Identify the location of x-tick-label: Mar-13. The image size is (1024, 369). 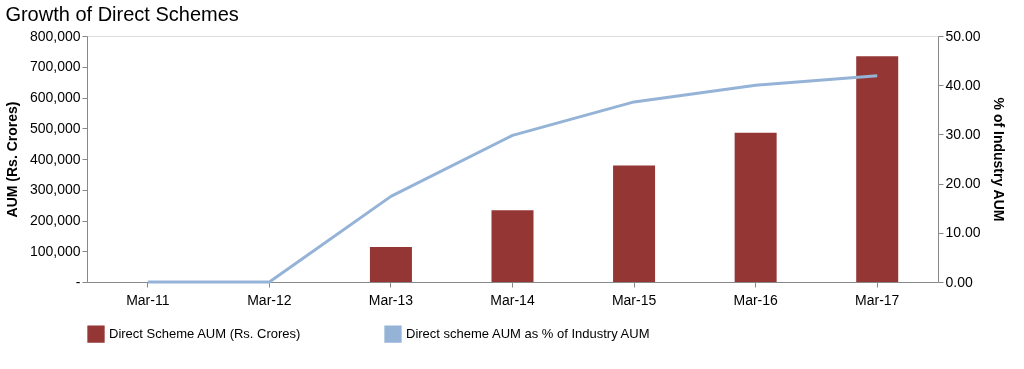
(391, 299).